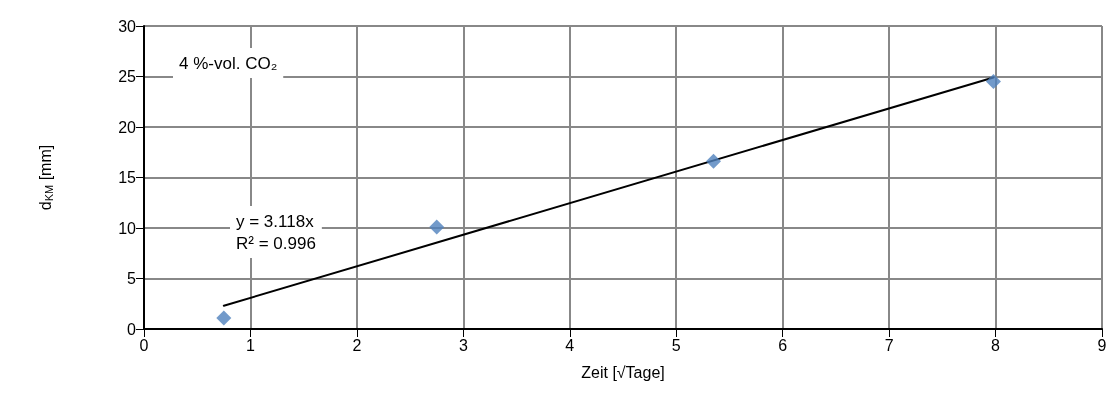 The width and height of the screenshot is (1120, 414). What do you see at coordinates (1102, 345) in the screenshot?
I see `x-tick-label: 9` at bounding box center [1102, 345].